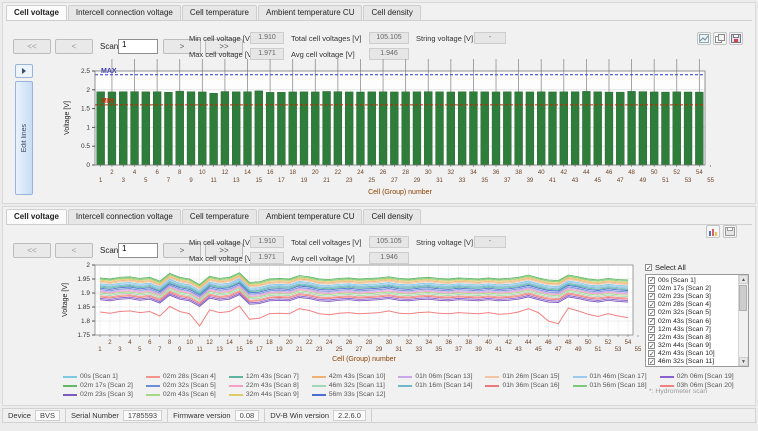 This screenshot has height=431, width=758. Describe the element at coordinates (693, 337) in the screenshot. I see `scan-list-item: 22m 43s [Scan 8]` at that location.